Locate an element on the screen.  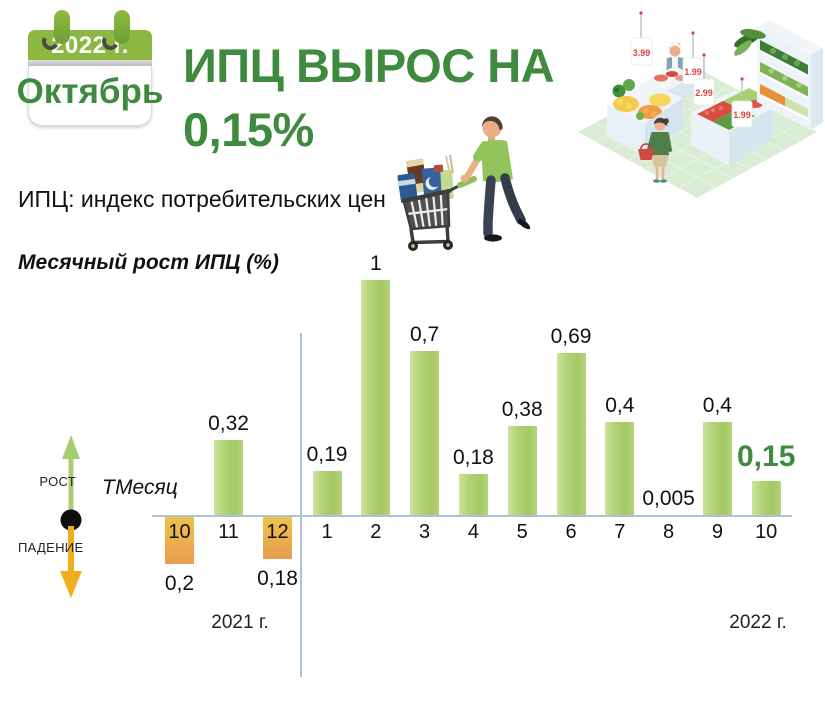
value-label-7-2022: 0,4 is located at coordinates (620, 405).